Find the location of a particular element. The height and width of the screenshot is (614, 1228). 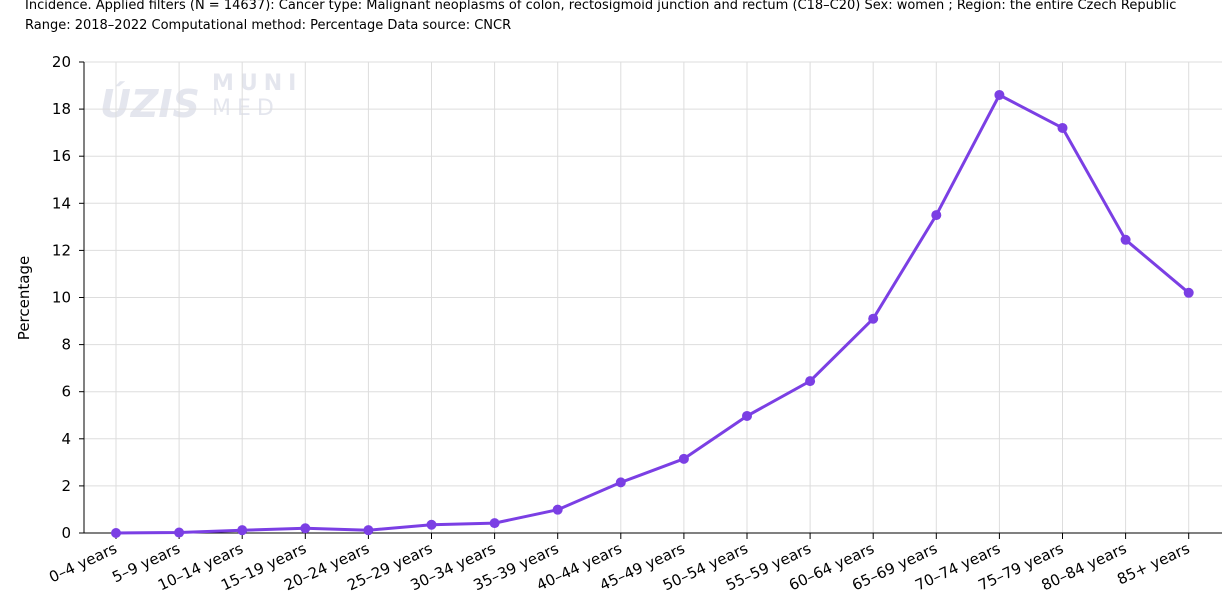

y-tick-label: 8 is located at coordinates (66, 345).